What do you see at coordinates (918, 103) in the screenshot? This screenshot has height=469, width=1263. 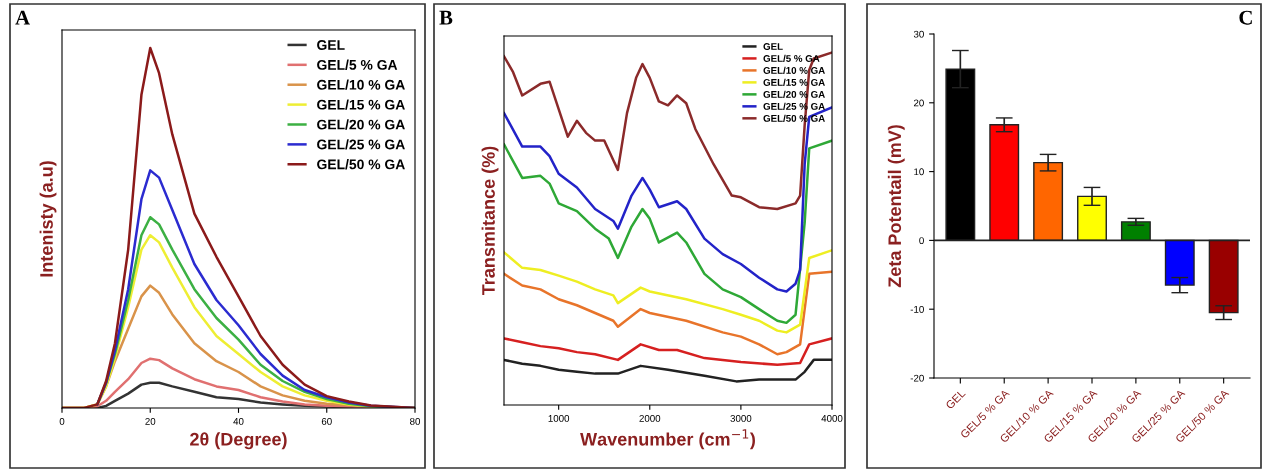 I see `y-tick-label: 20` at bounding box center [918, 103].